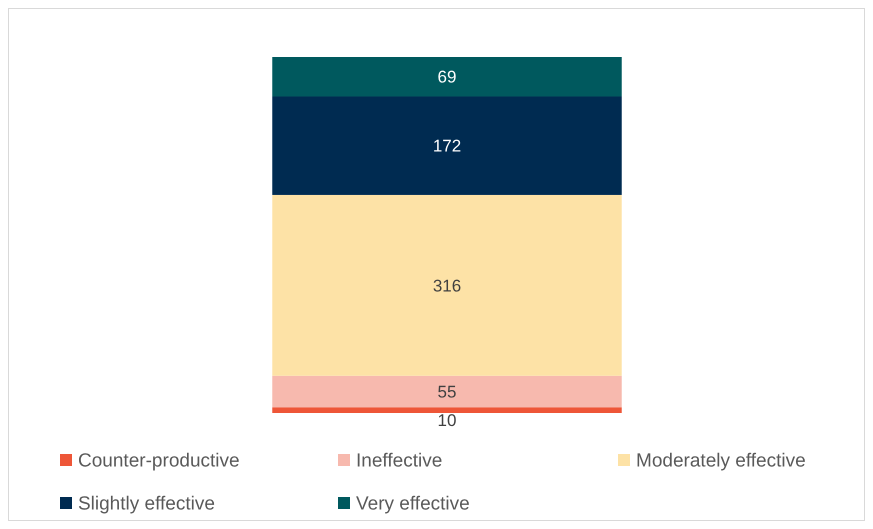 The width and height of the screenshot is (873, 529). Describe the element at coordinates (146, 504) in the screenshot. I see `legend-label: Slightly effective` at that location.